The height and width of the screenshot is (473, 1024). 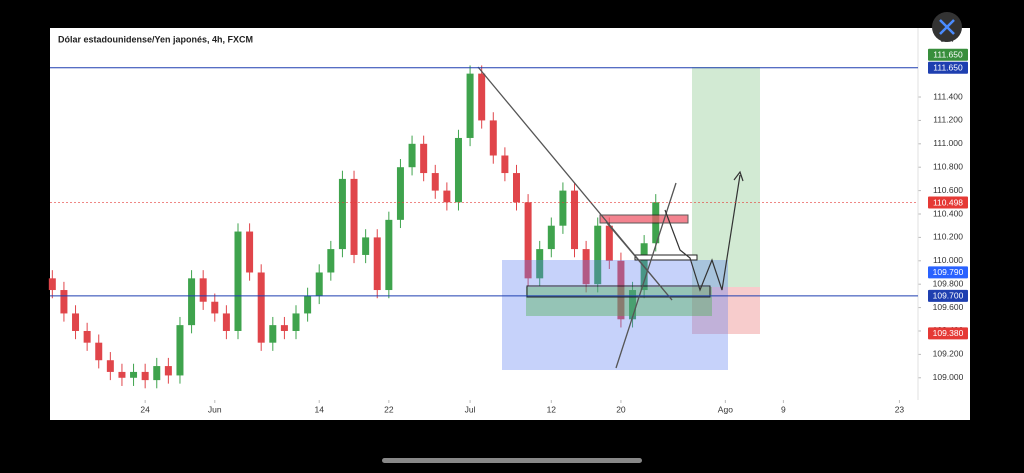 I want to click on stop-zone, so click(x=726, y=310).